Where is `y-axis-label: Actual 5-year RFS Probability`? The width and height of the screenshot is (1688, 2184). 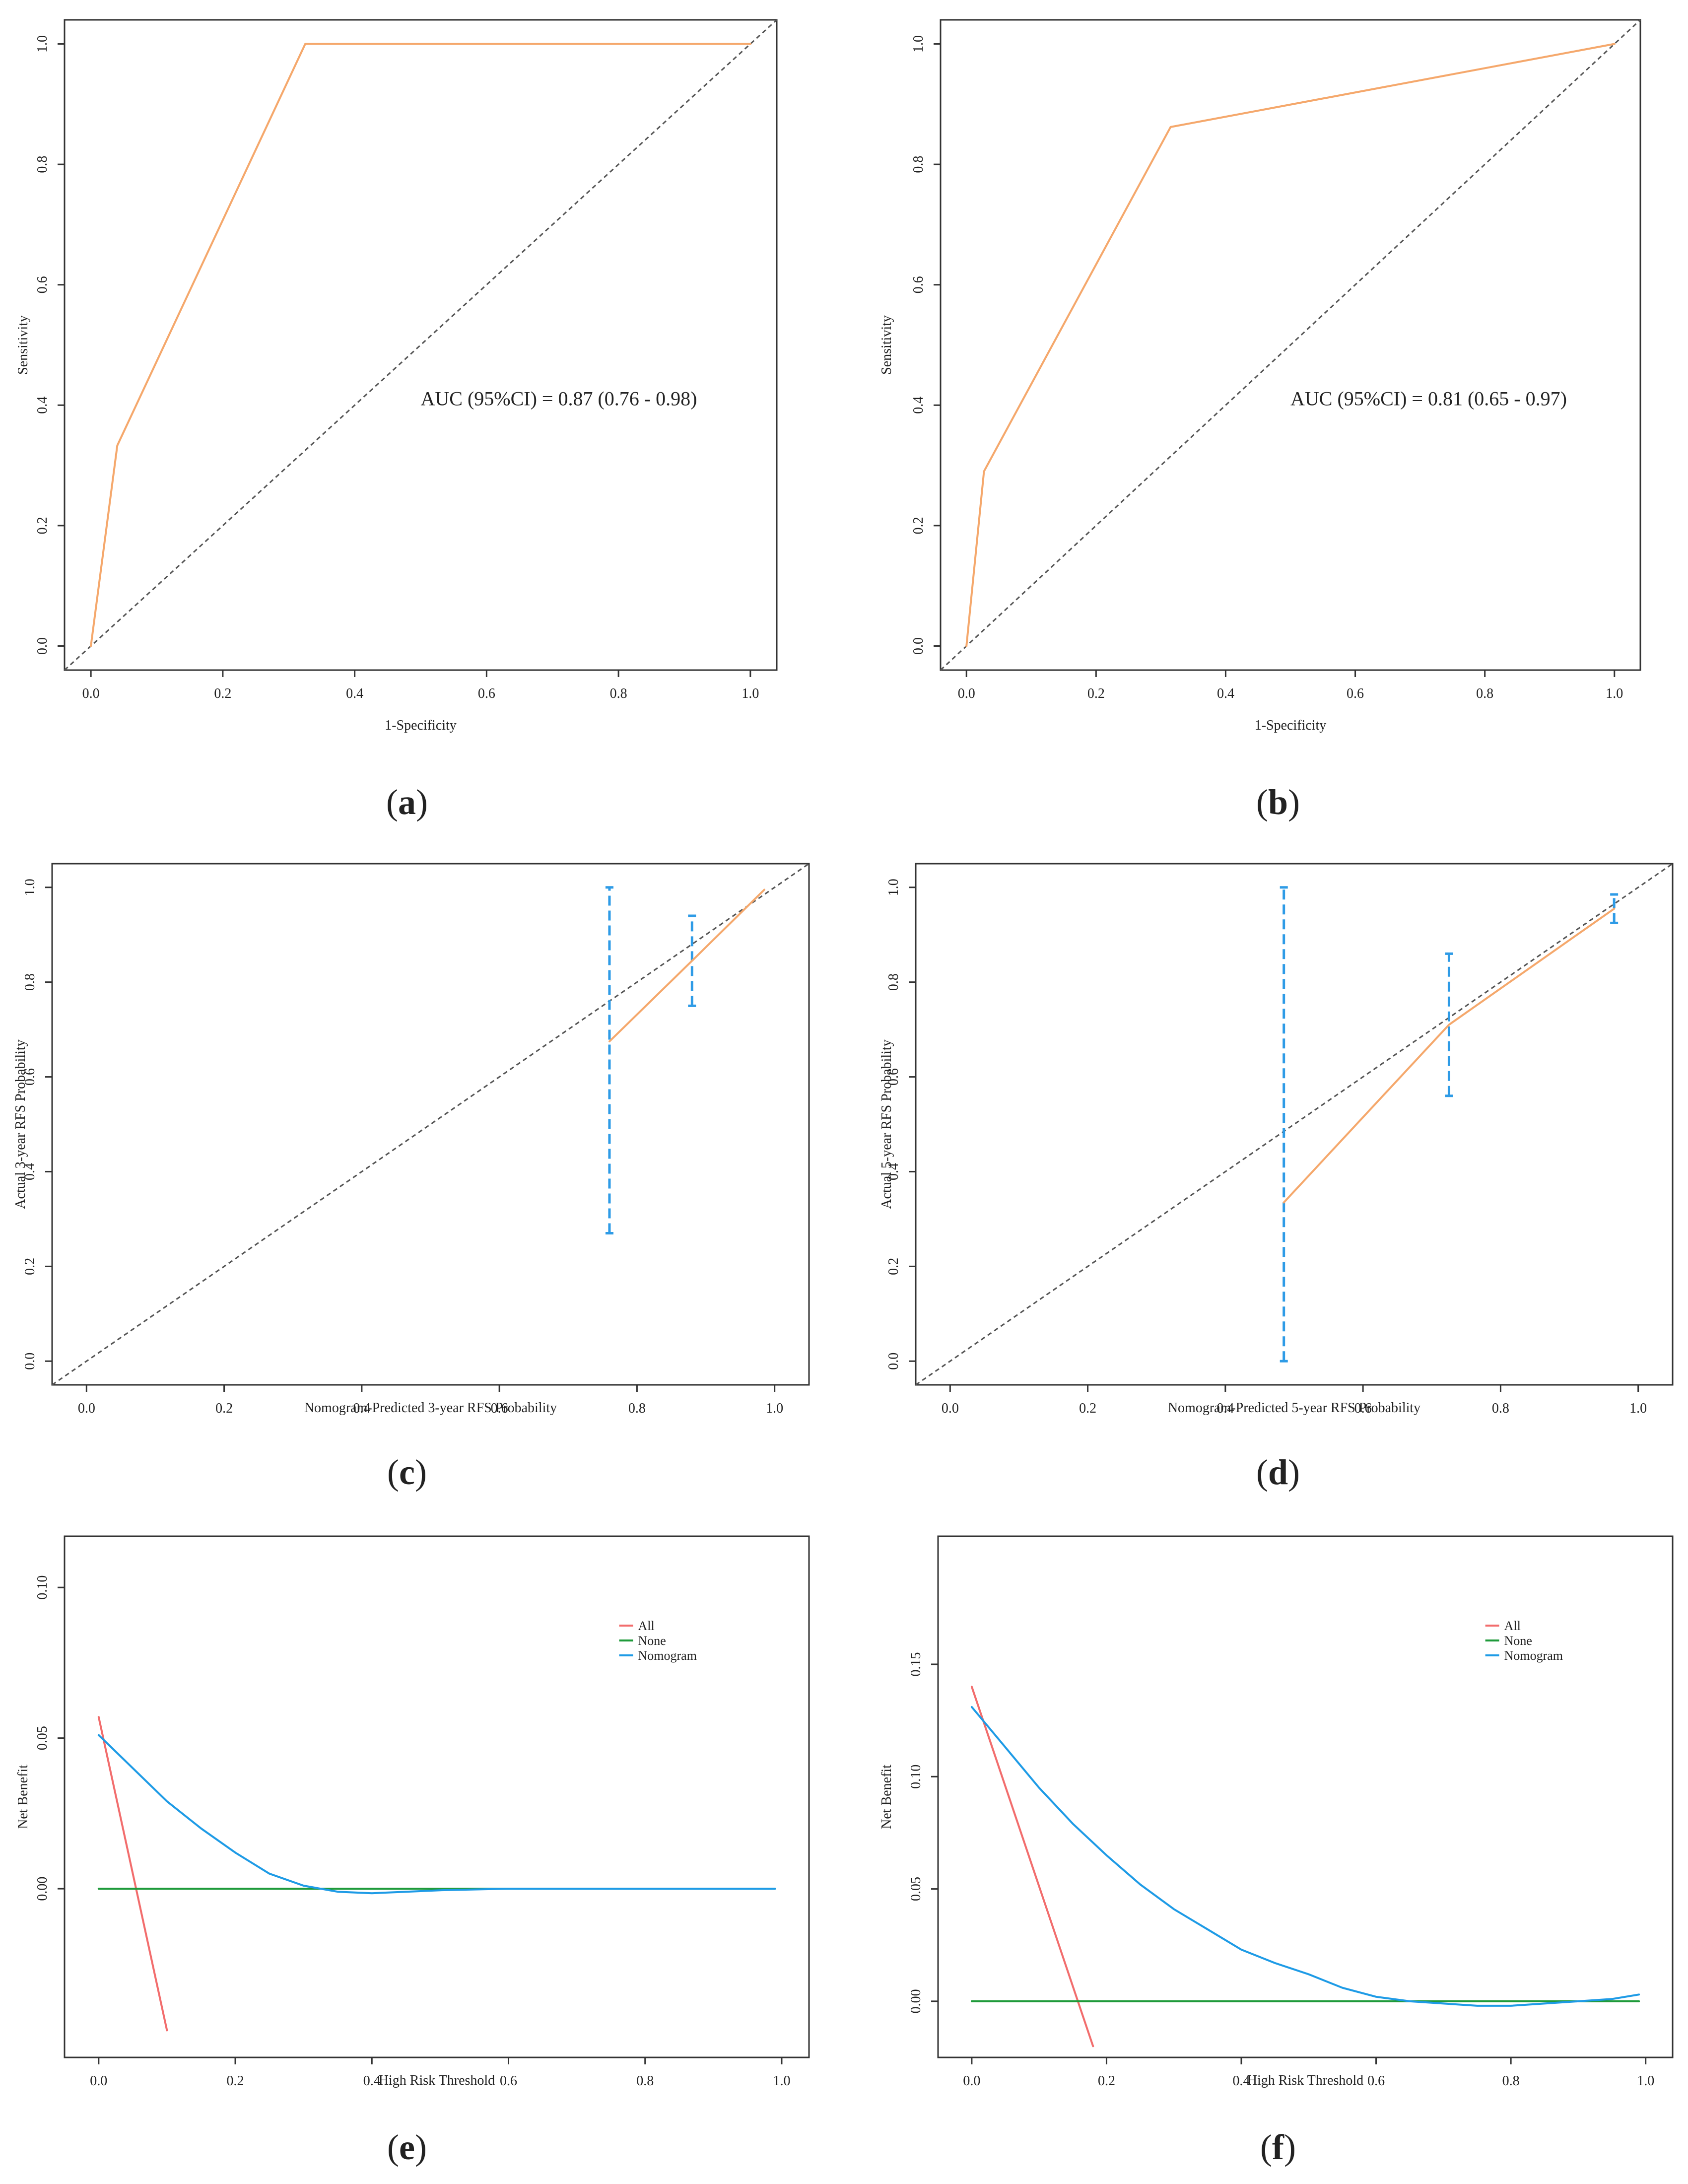 y-axis-label: Actual 5-year RFS Probability is located at coordinates (886, 1124).